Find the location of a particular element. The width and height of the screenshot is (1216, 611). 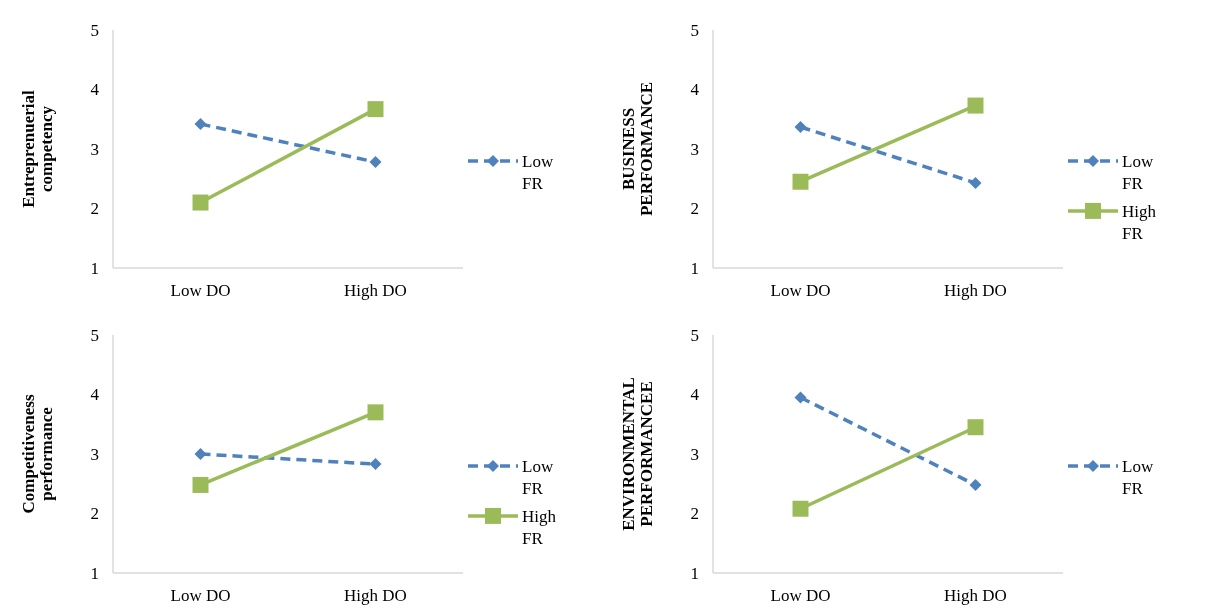

y-axis-title: ENVIRONMENTAL PERFORMANCEE is located at coordinates (637, 454).